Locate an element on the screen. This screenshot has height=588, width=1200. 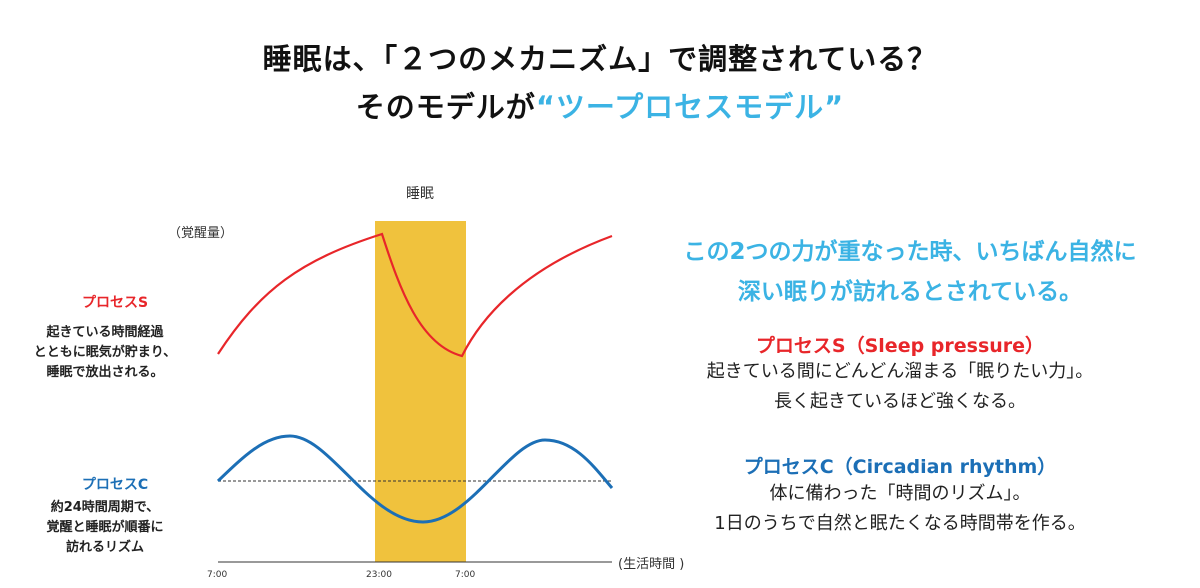
desc-line: 覚醒と睡眠が順番に is located at coordinates (105, 527).